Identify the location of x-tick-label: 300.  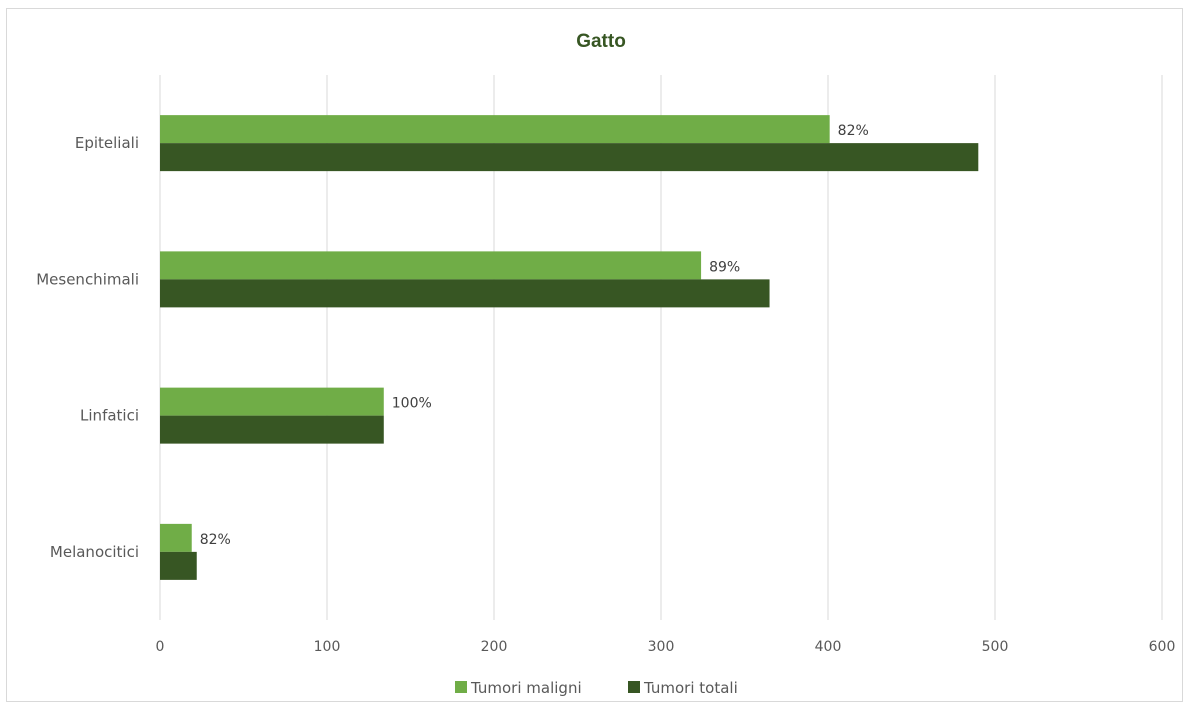
(661, 647).